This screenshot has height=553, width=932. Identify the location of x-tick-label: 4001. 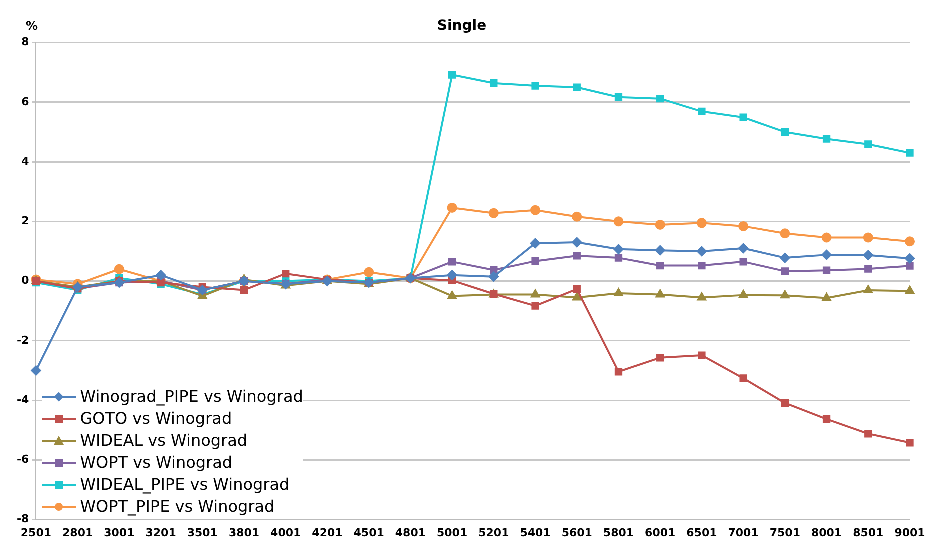
(286, 533).